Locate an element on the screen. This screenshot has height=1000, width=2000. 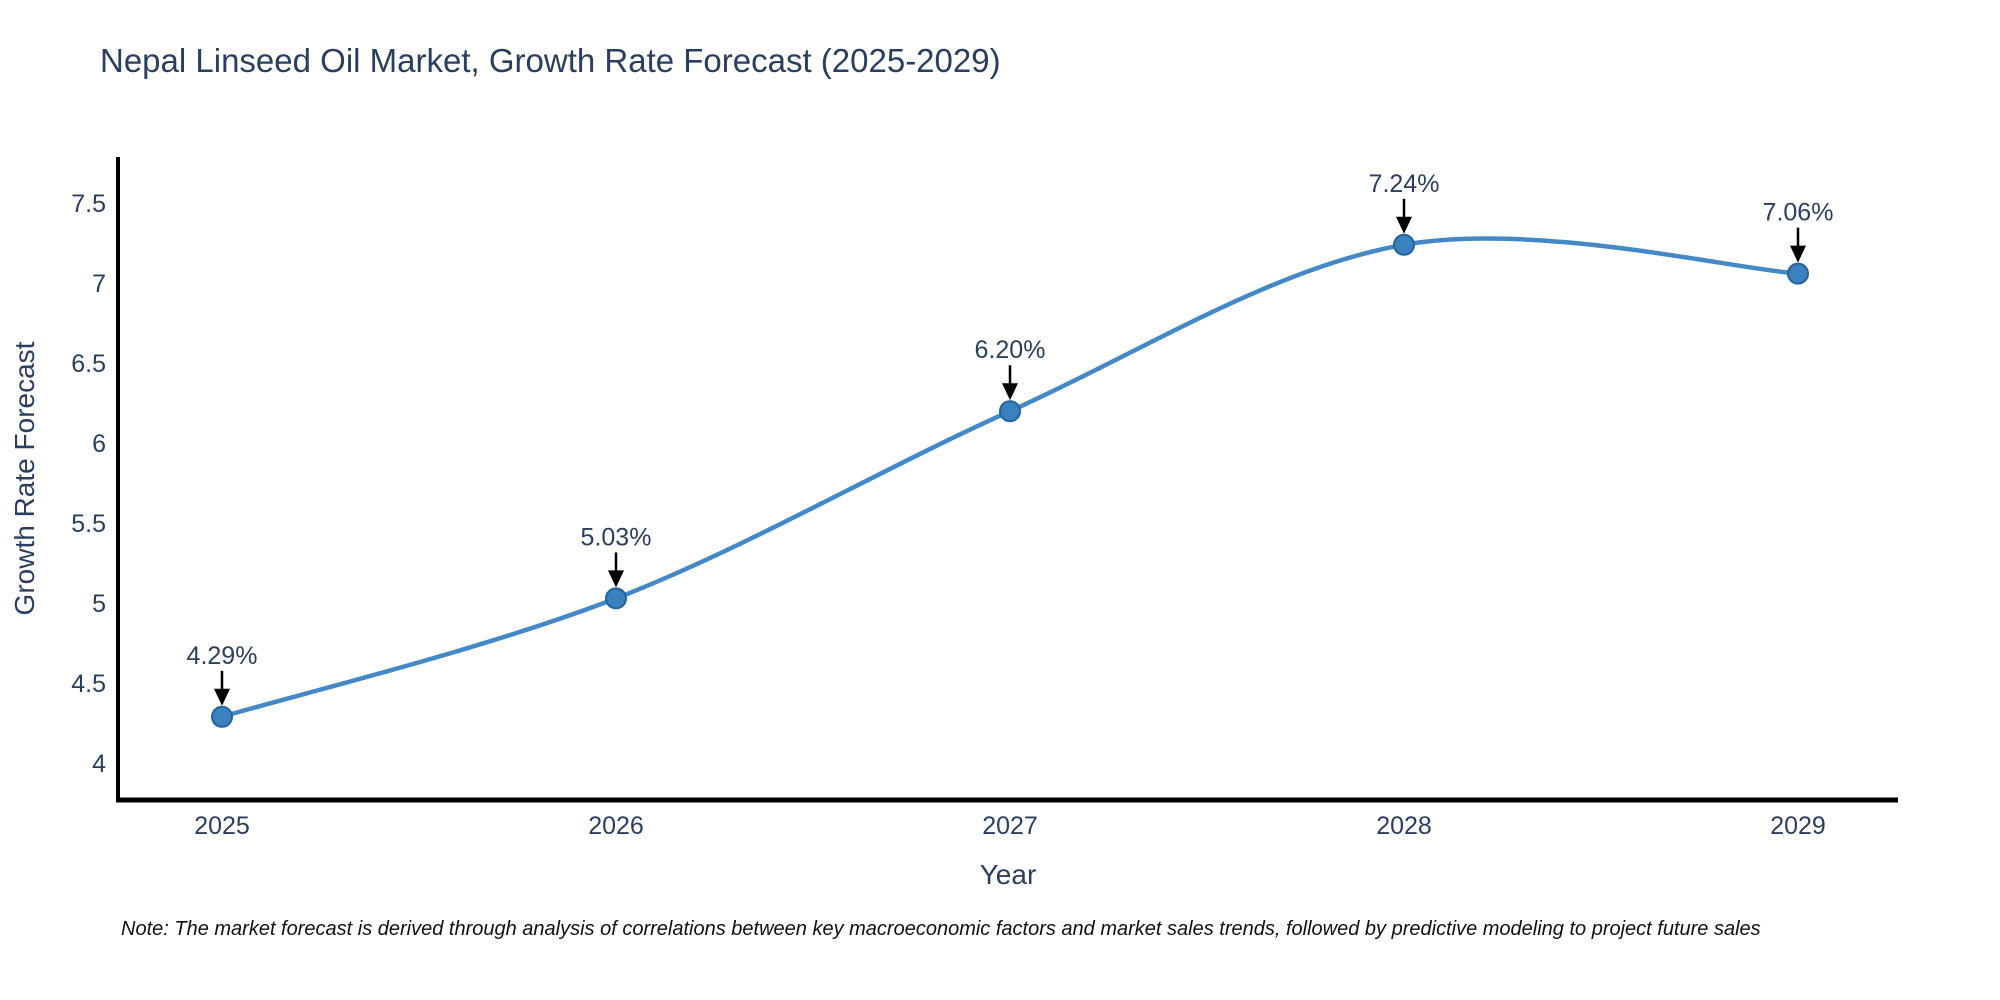
x-tick-label: 2028 is located at coordinates (1404, 826).